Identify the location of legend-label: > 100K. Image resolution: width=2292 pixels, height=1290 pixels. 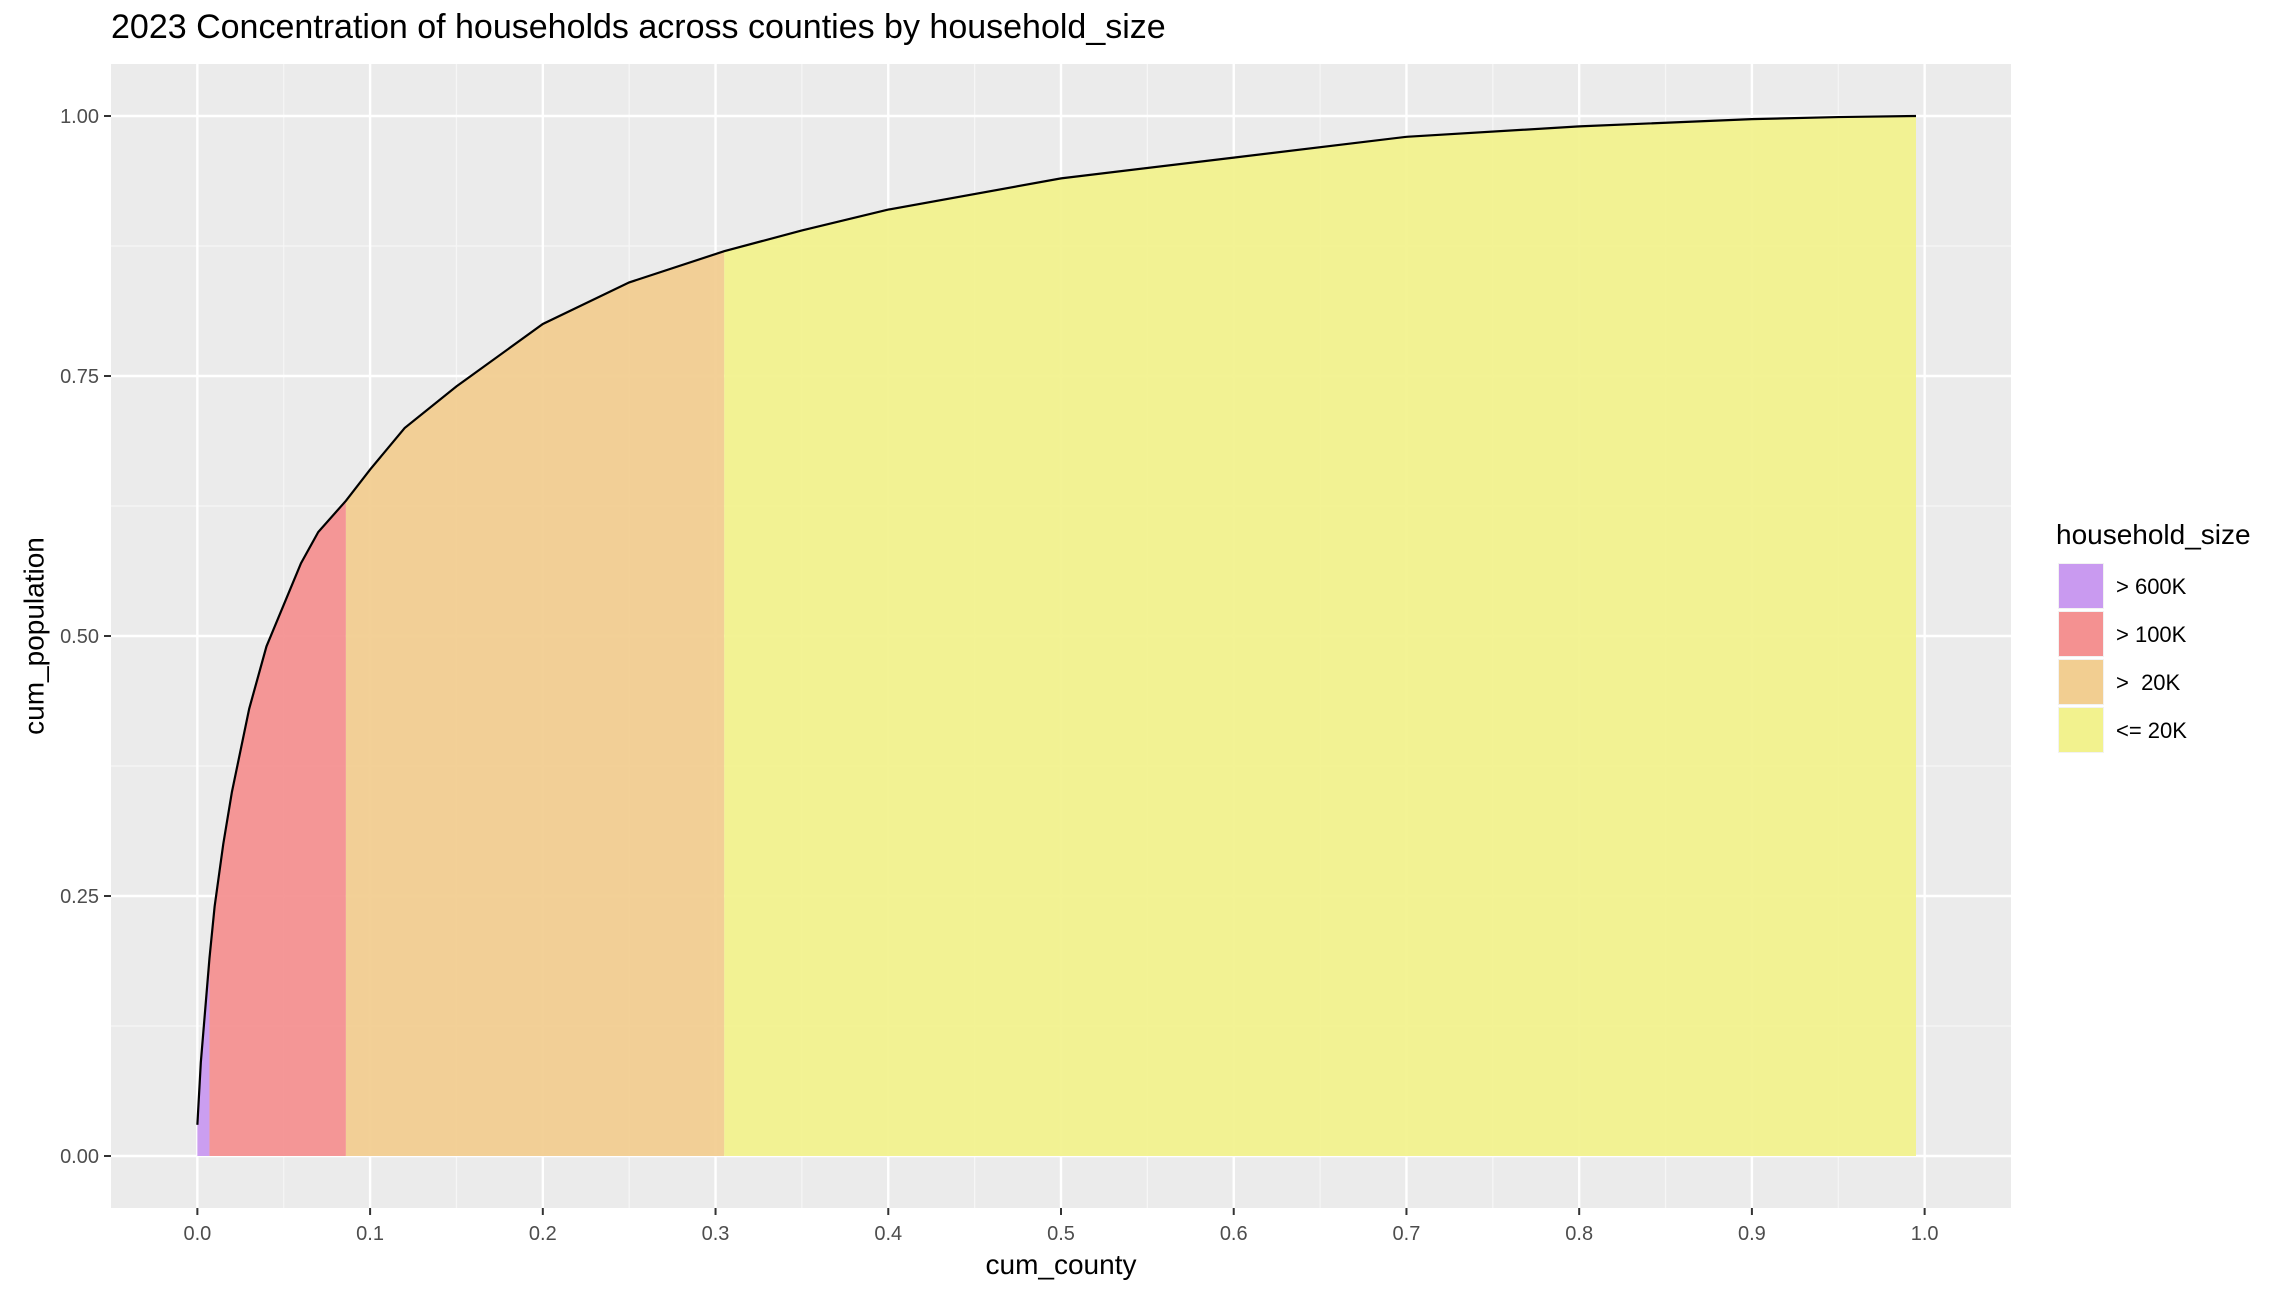
(2151, 634).